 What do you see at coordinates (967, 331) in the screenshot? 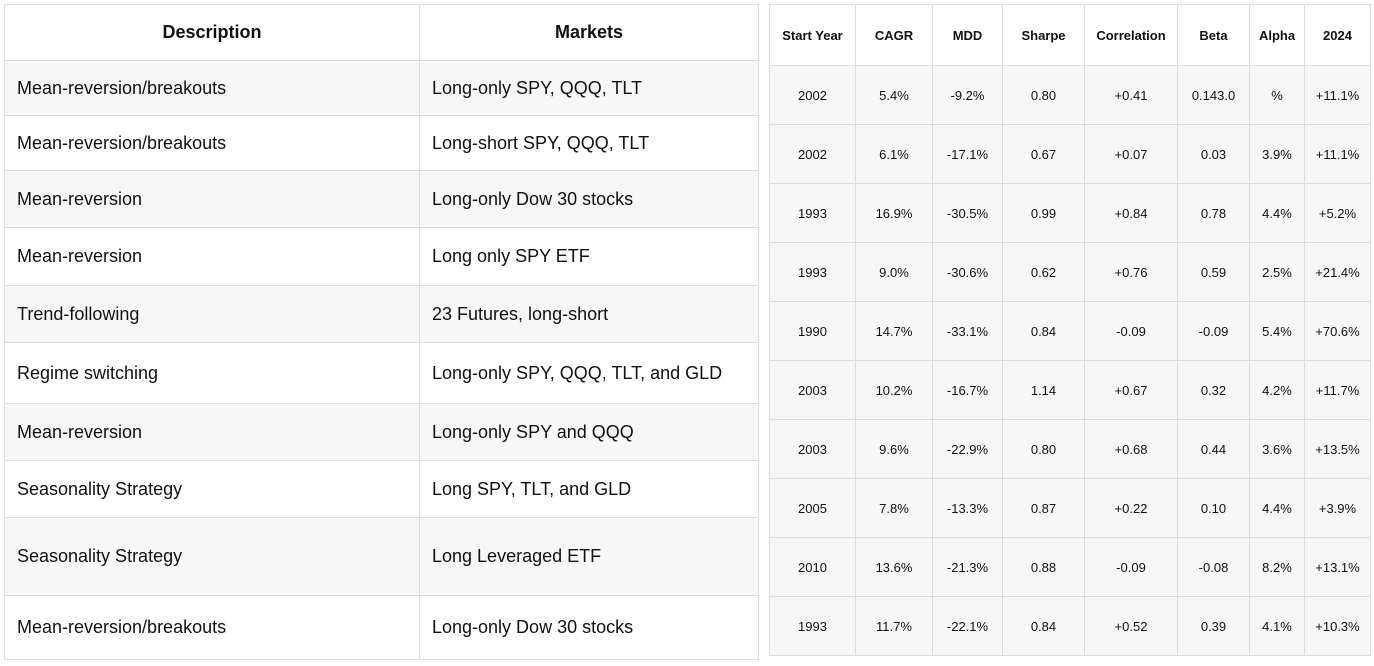
I see `cell-mdd: -33.1%` at bounding box center [967, 331].